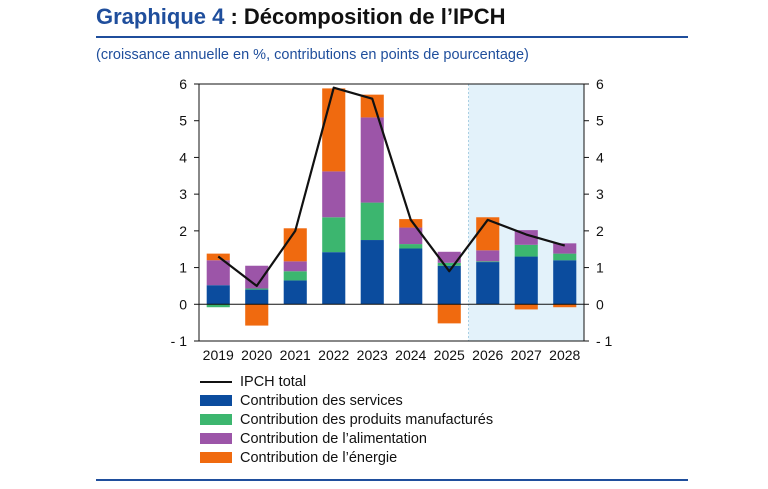 The width and height of the screenshot is (768, 489). Describe the element at coordinates (449, 257) in the screenshot. I see `bar-alimentation-2025` at that location.